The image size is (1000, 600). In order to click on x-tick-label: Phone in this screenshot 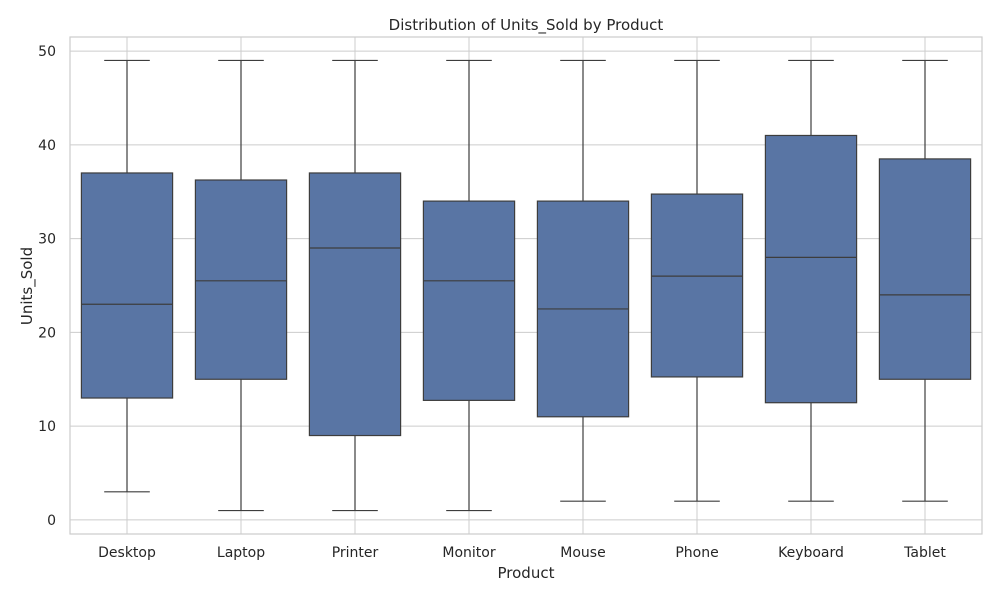, I will do `click(696, 553)`.